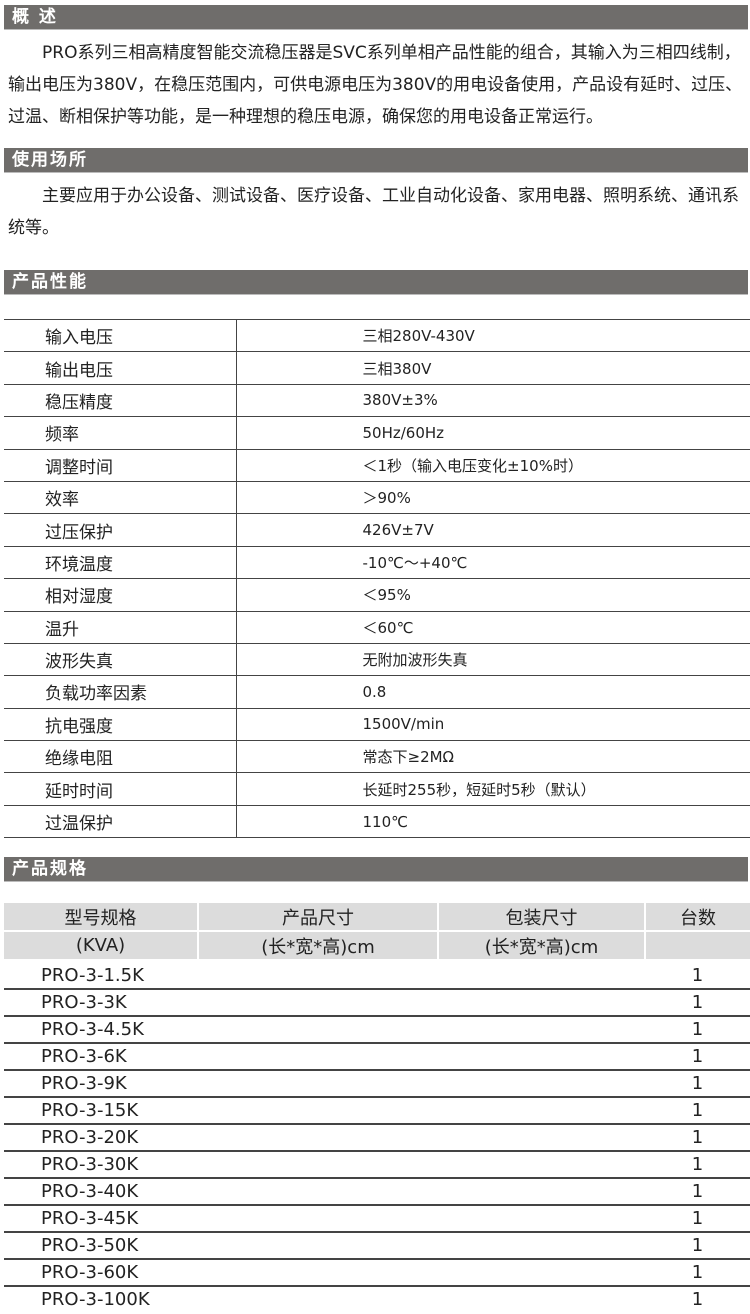 The image size is (750, 1314). What do you see at coordinates (493, 724) in the screenshot?
I see `spec-value: 1500V/min` at bounding box center [493, 724].